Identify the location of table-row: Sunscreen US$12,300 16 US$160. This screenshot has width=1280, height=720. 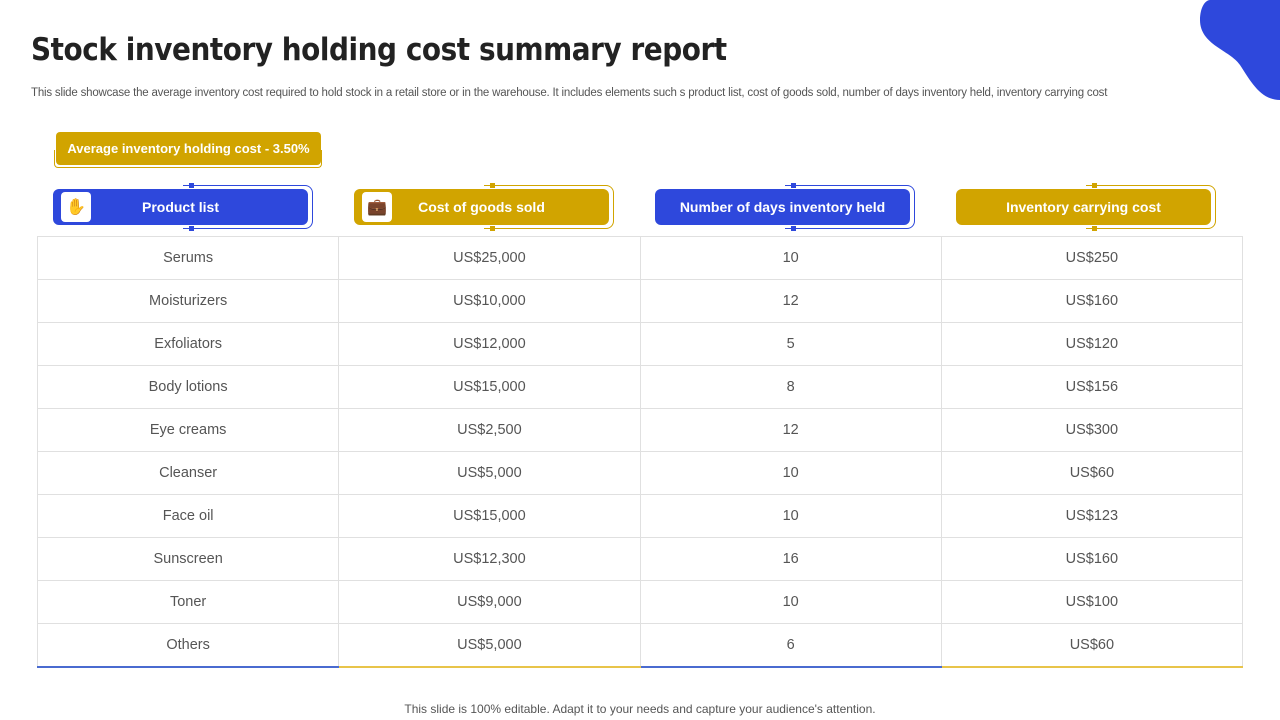
(640, 559).